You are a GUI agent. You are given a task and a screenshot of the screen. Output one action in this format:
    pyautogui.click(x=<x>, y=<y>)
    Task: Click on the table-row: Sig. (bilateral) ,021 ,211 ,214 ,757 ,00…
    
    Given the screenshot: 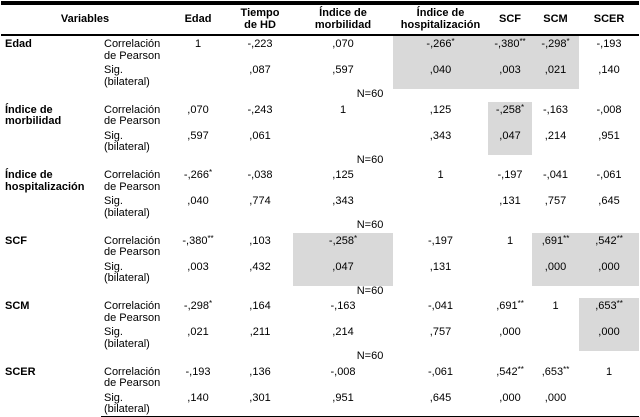 What is the action you would take?
    pyautogui.click(x=320, y=337)
    